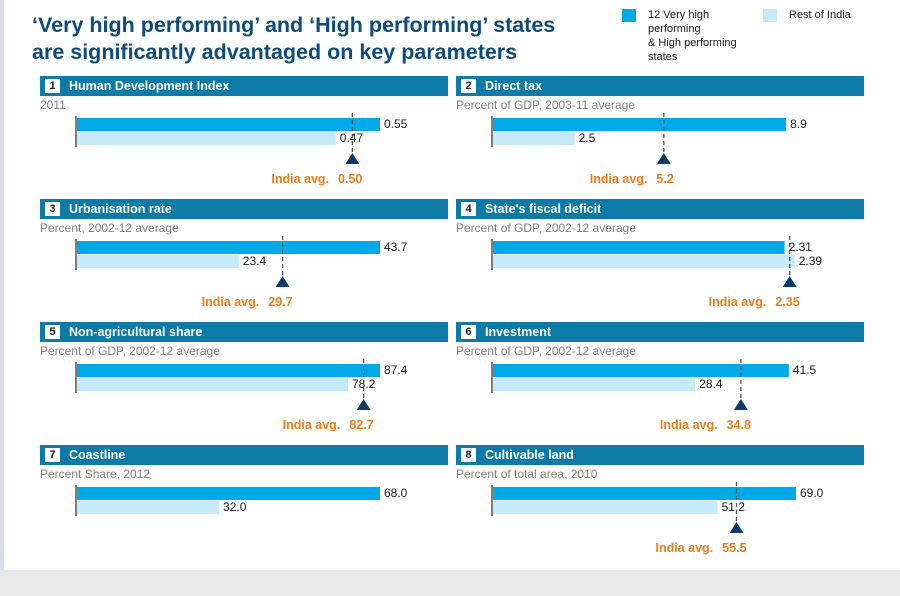 This screenshot has width=900, height=596. What do you see at coordinates (734, 548) in the screenshot?
I see `india-average-value: 55.5` at bounding box center [734, 548].